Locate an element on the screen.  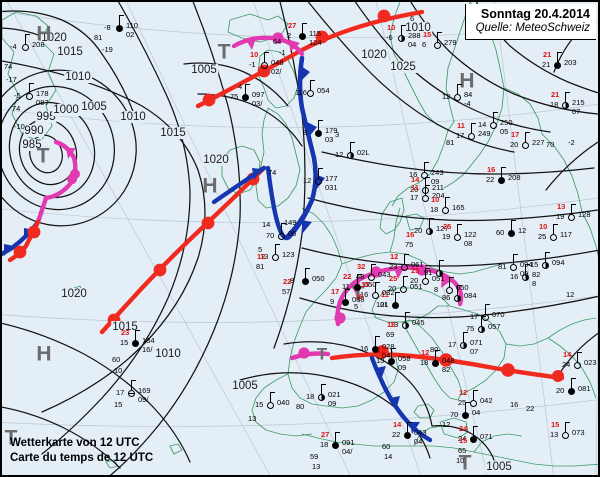
station-value: 211 is located at coordinates (438, 187).